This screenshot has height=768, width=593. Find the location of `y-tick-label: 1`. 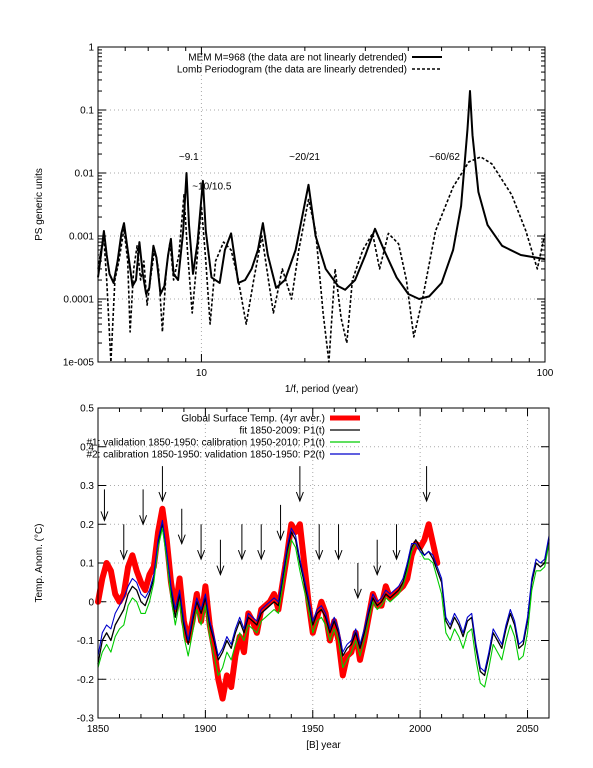

y-tick-label: 1 is located at coordinates (91, 48).